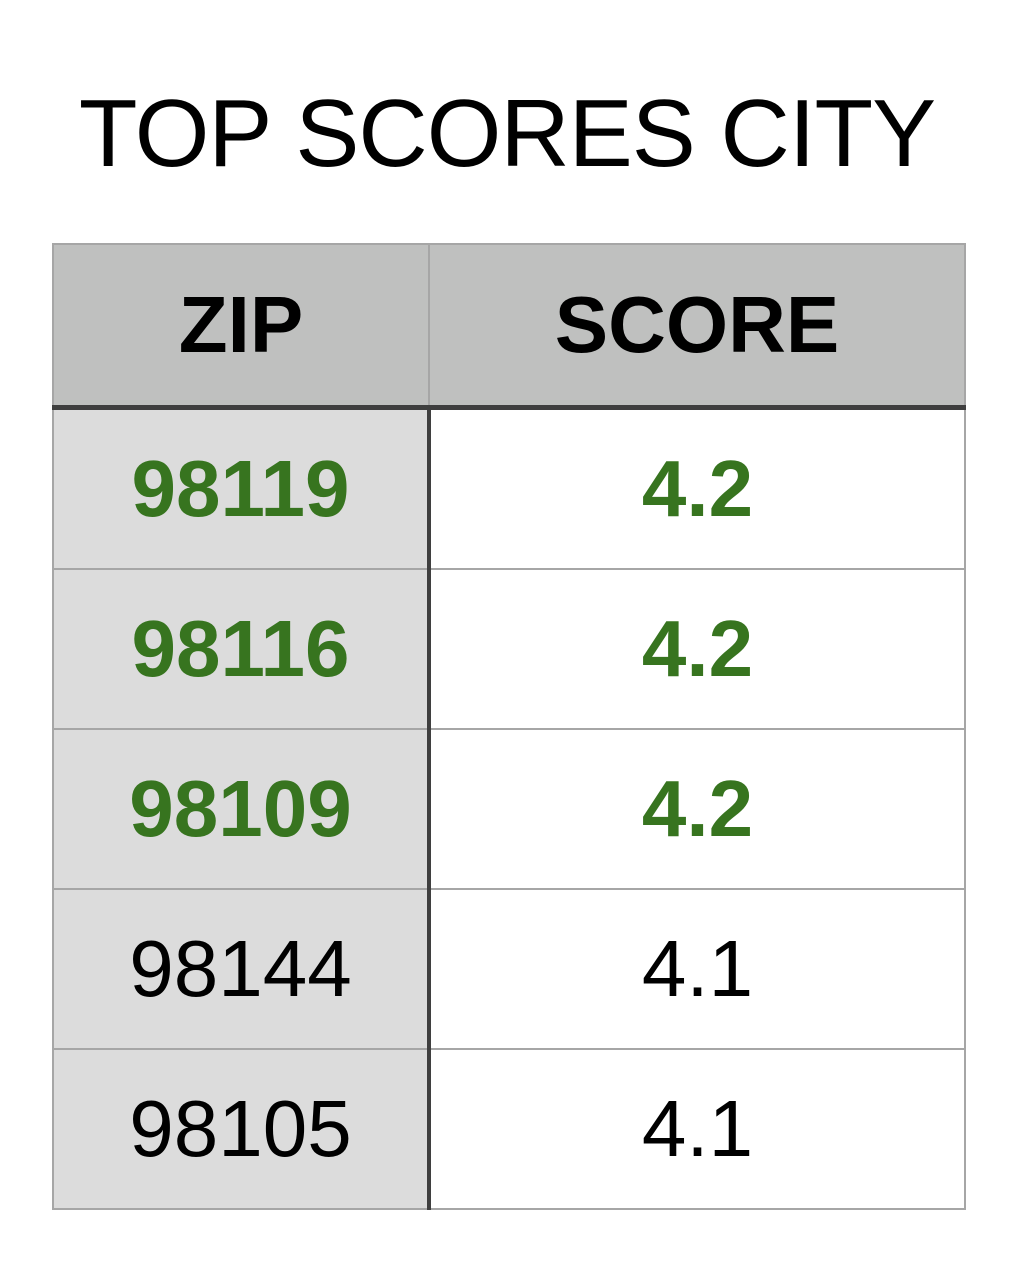  I want to click on zip-cell: 98109, so click(241, 809).